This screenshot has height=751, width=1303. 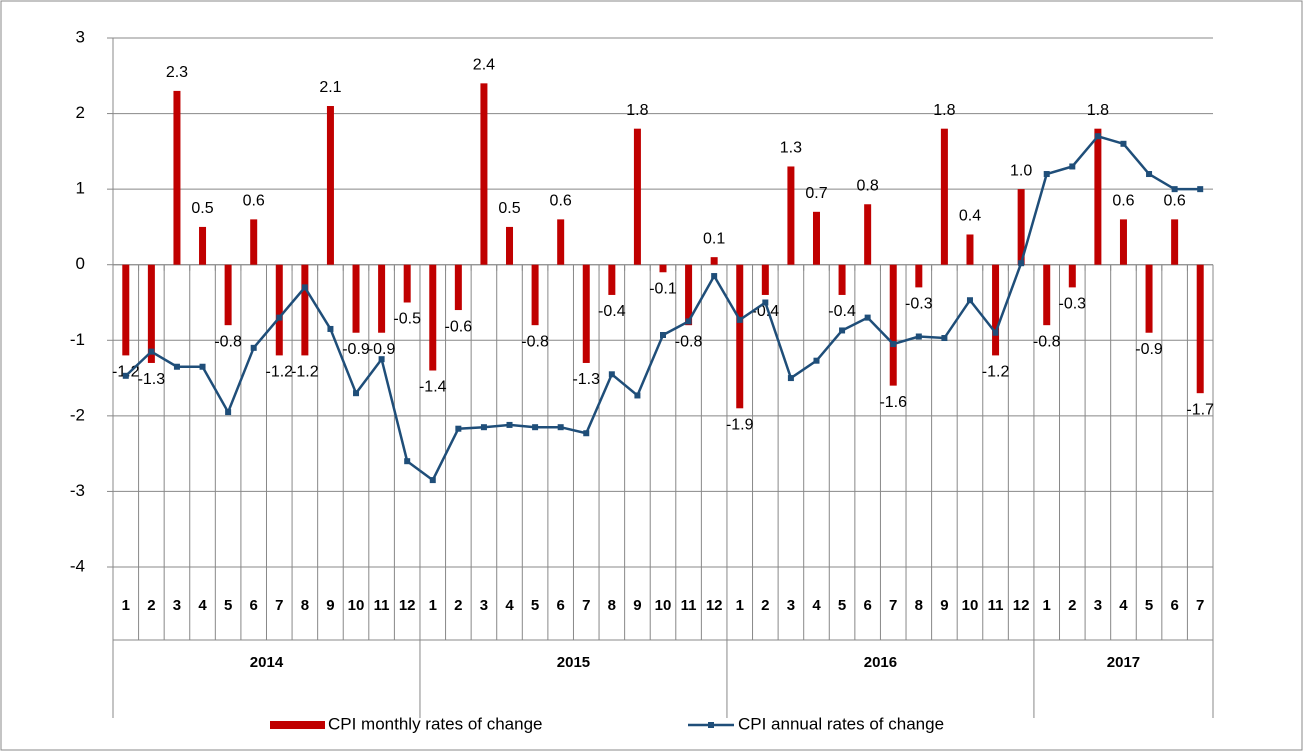 What do you see at coordinates (77, 565) in the screenshot?
I see `y-tick-label: -4` at bounding box center [77, 565].